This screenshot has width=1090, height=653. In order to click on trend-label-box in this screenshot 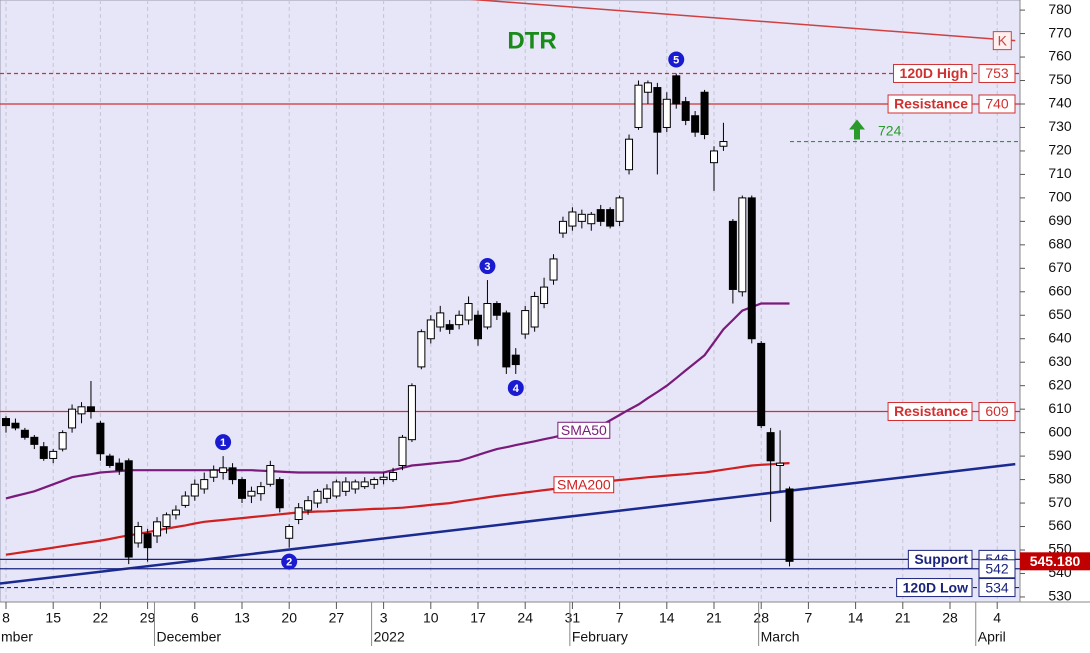, I will do `click(1002, 41)`.